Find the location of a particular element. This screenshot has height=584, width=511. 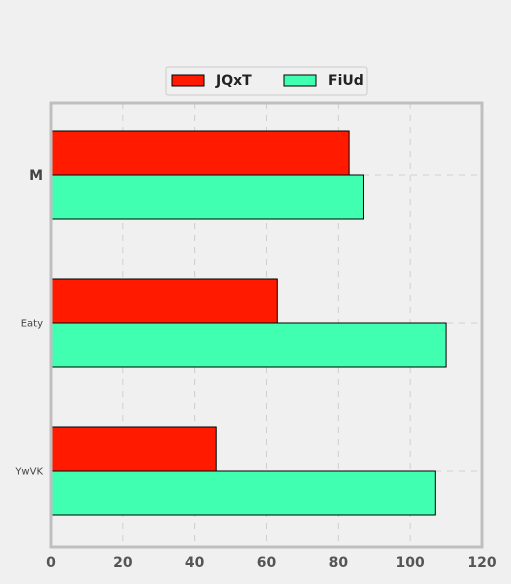

x-tick-label: 100 is located at coordinates (410, 563).